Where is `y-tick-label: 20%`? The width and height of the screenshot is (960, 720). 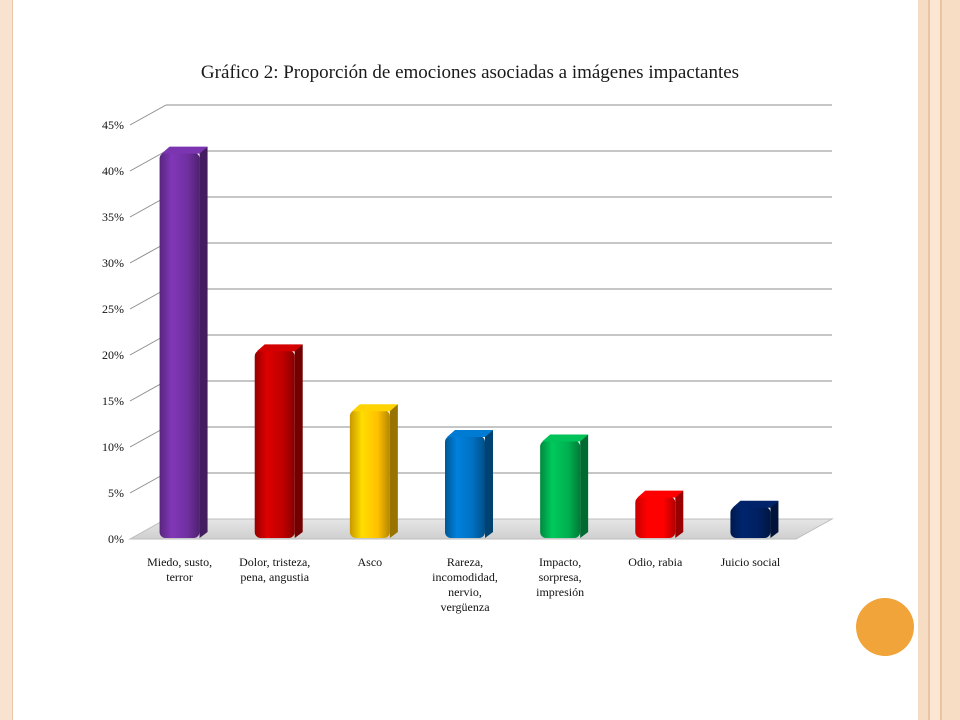
y-tick-label: 20% is located at coordinates (113, 355).